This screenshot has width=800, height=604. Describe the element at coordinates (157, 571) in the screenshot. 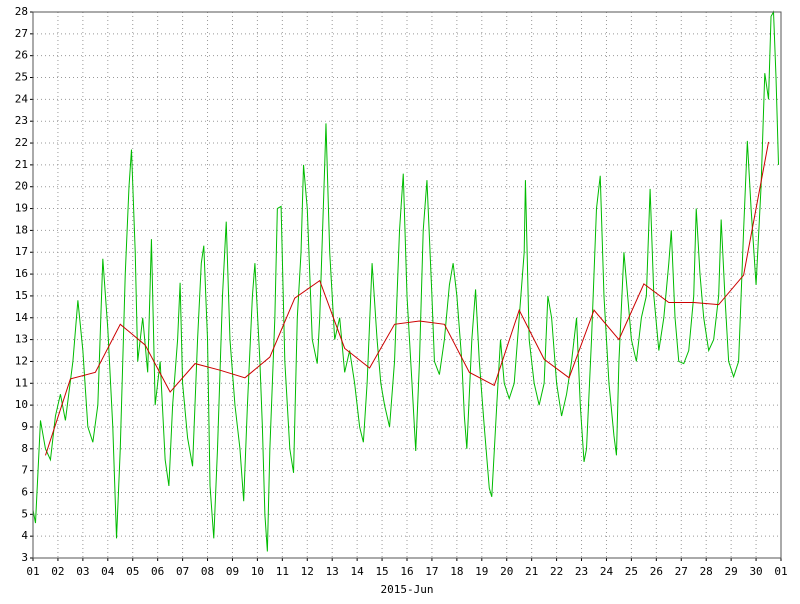

I see `x-tick-label: 06` at that location.